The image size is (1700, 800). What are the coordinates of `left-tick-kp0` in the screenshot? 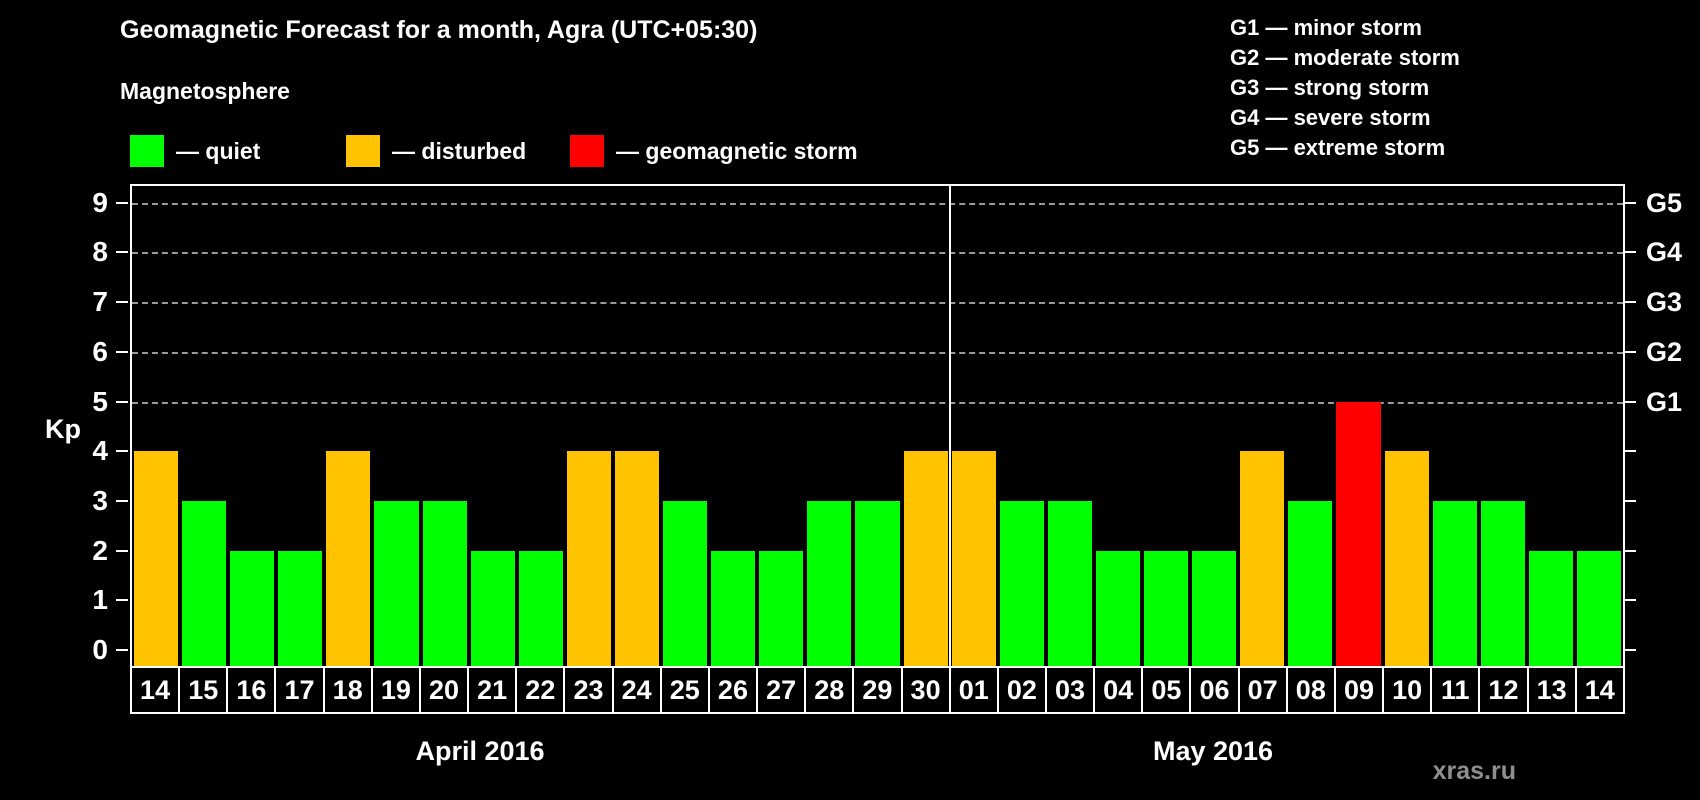 It's located at (122, 650).